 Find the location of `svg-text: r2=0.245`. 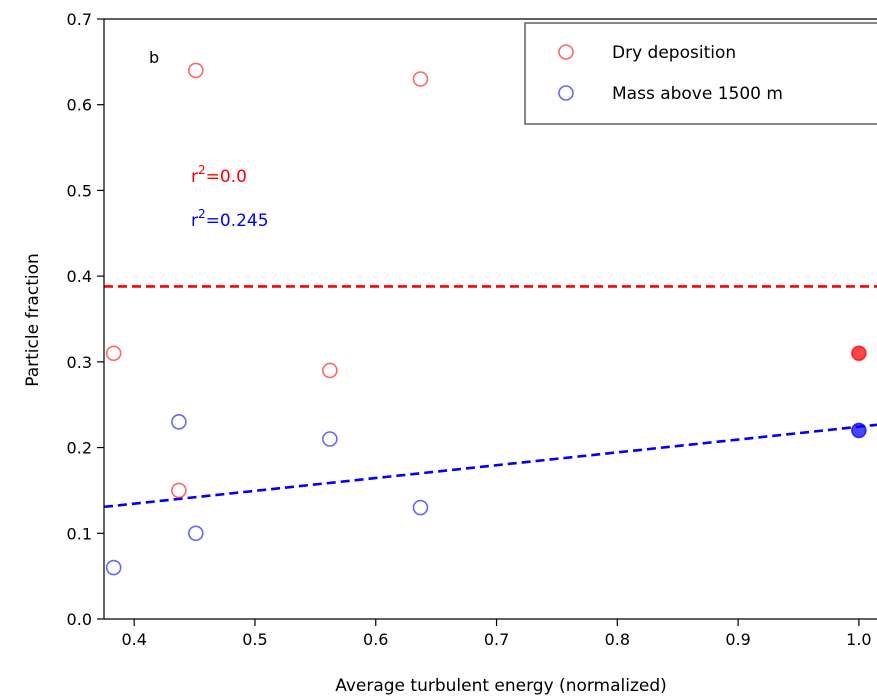

svg-text: r2=0.245 is located at coordinates (230, 219).